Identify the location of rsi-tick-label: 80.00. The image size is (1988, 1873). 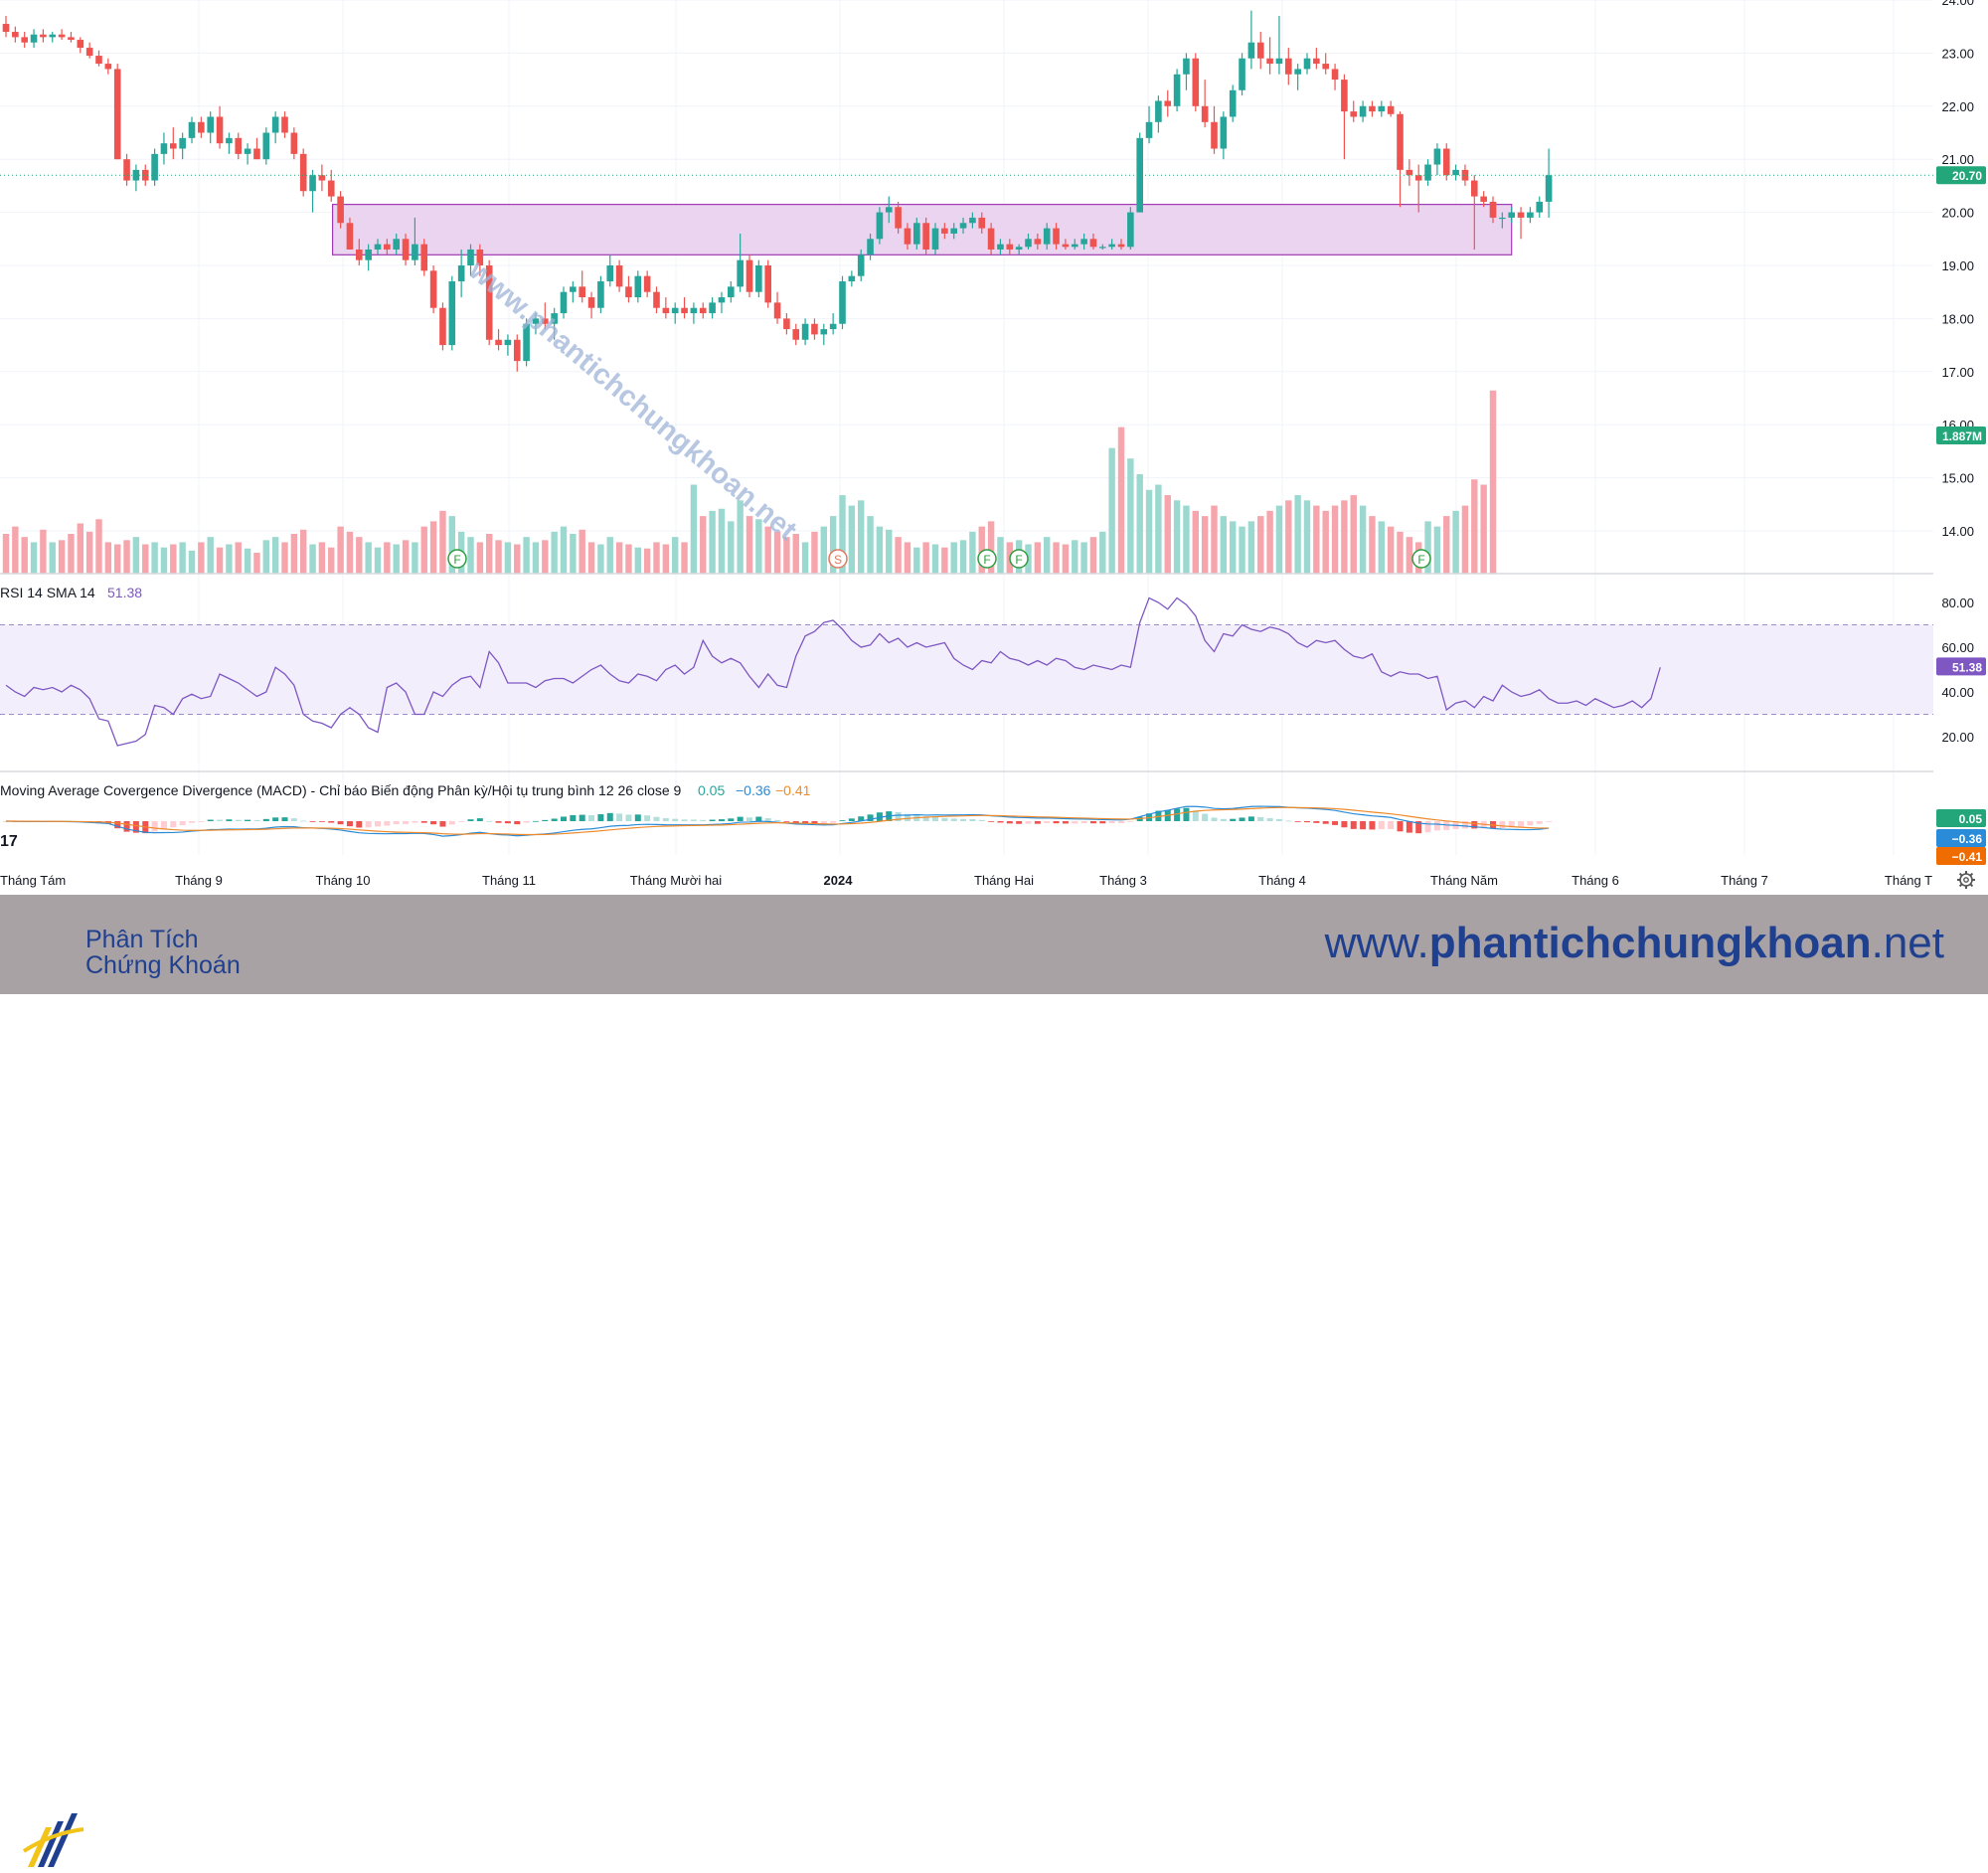
(1957, 603).